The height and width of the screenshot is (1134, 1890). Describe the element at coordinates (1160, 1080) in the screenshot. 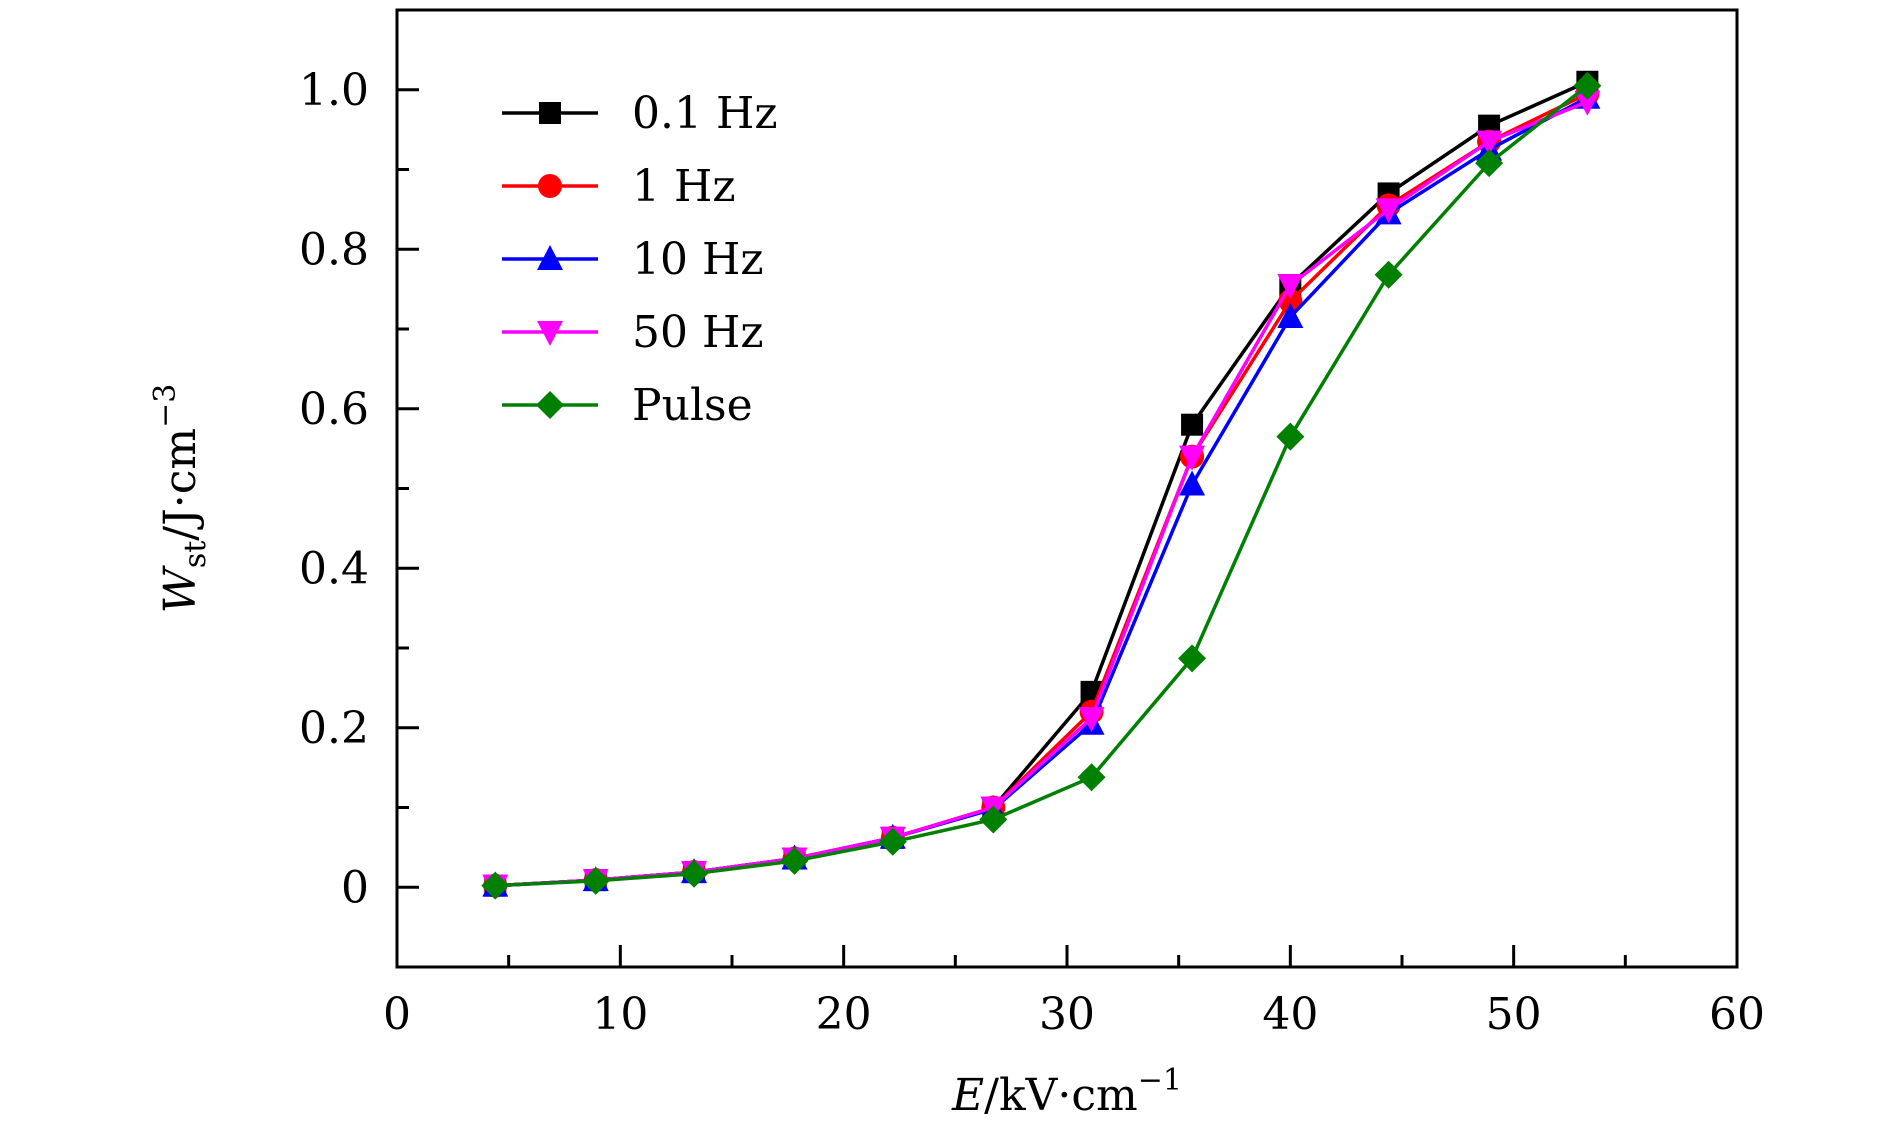

I see `x-axis-title-sup: −1` at that location.